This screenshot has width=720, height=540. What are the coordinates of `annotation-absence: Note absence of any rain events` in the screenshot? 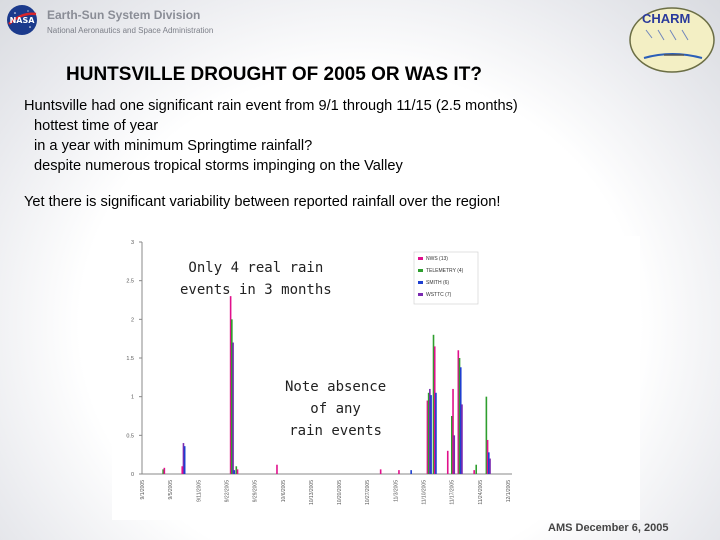 It's located at (335, 409).